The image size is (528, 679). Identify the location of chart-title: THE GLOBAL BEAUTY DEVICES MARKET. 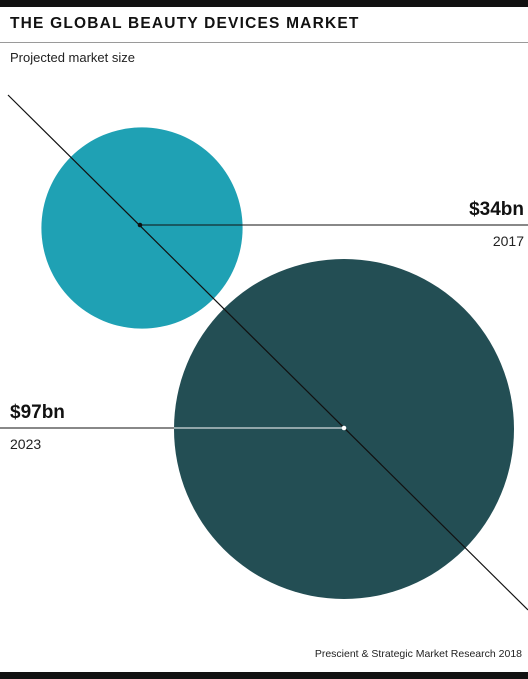
(185, 23).